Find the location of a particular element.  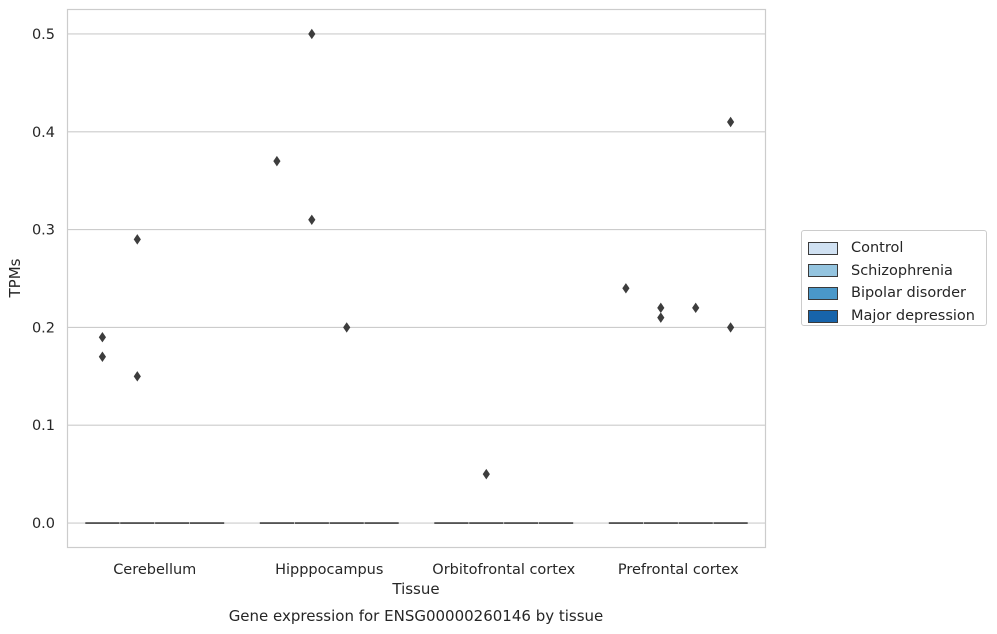

y-tick-label: 0.0 is located at coordinates (43, 524).